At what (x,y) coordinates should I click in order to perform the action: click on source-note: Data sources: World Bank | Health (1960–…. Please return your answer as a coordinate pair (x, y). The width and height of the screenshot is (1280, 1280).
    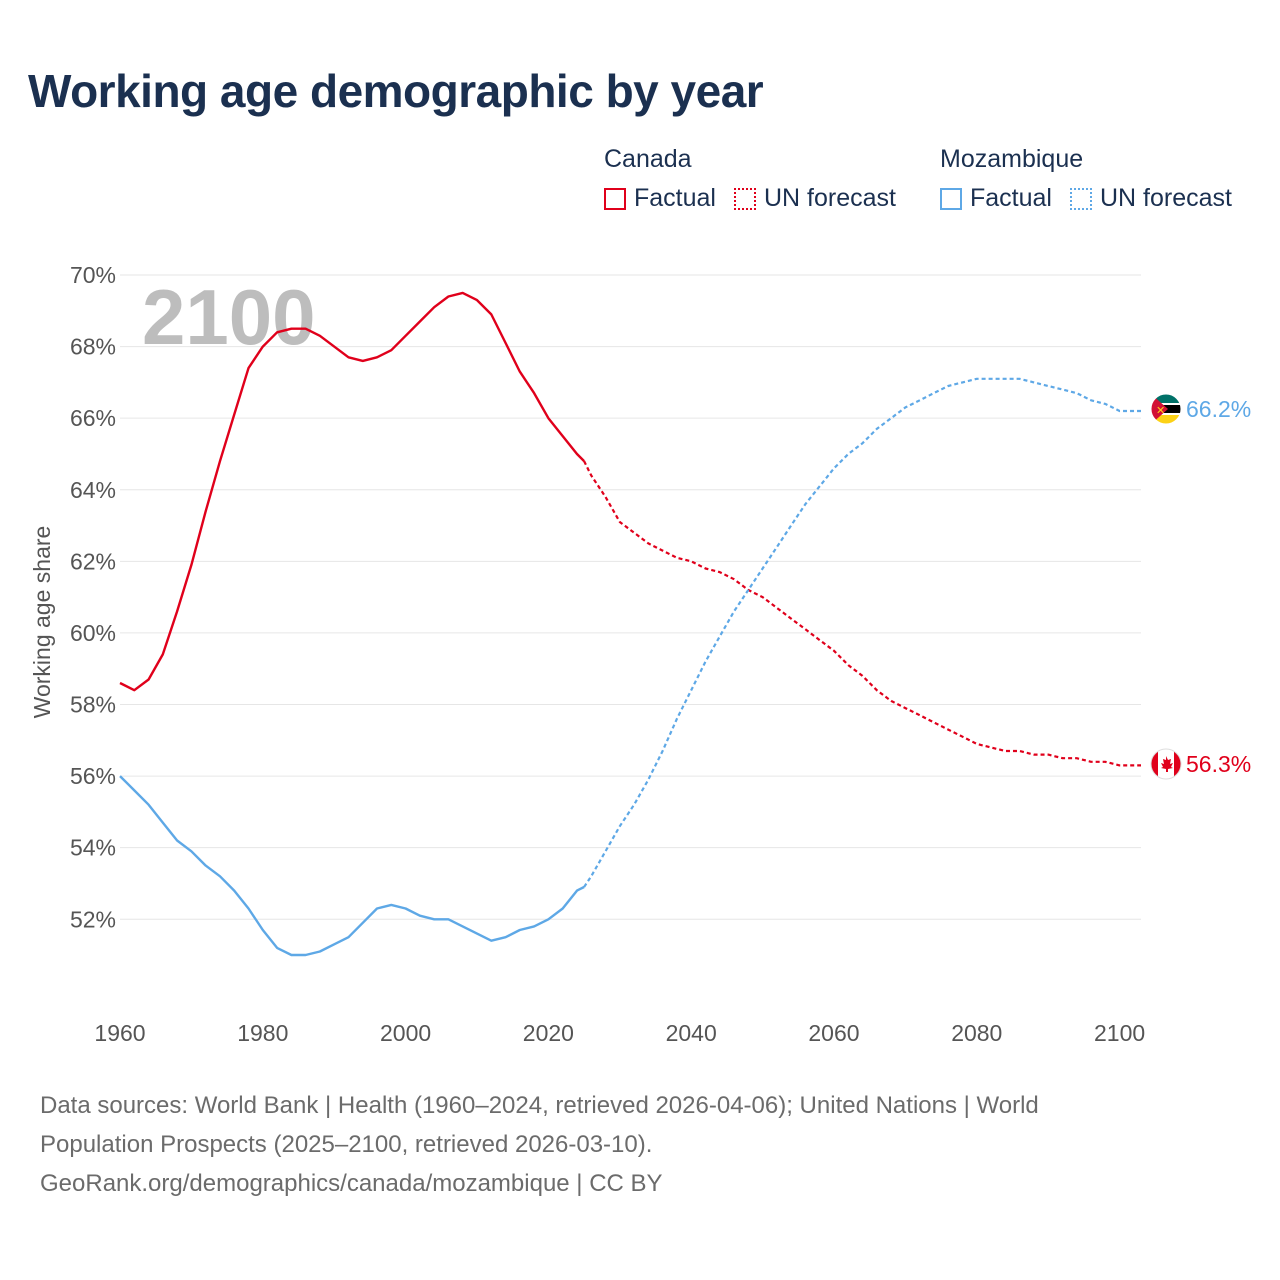
    Looking at the image, I should click on (640, 1144).